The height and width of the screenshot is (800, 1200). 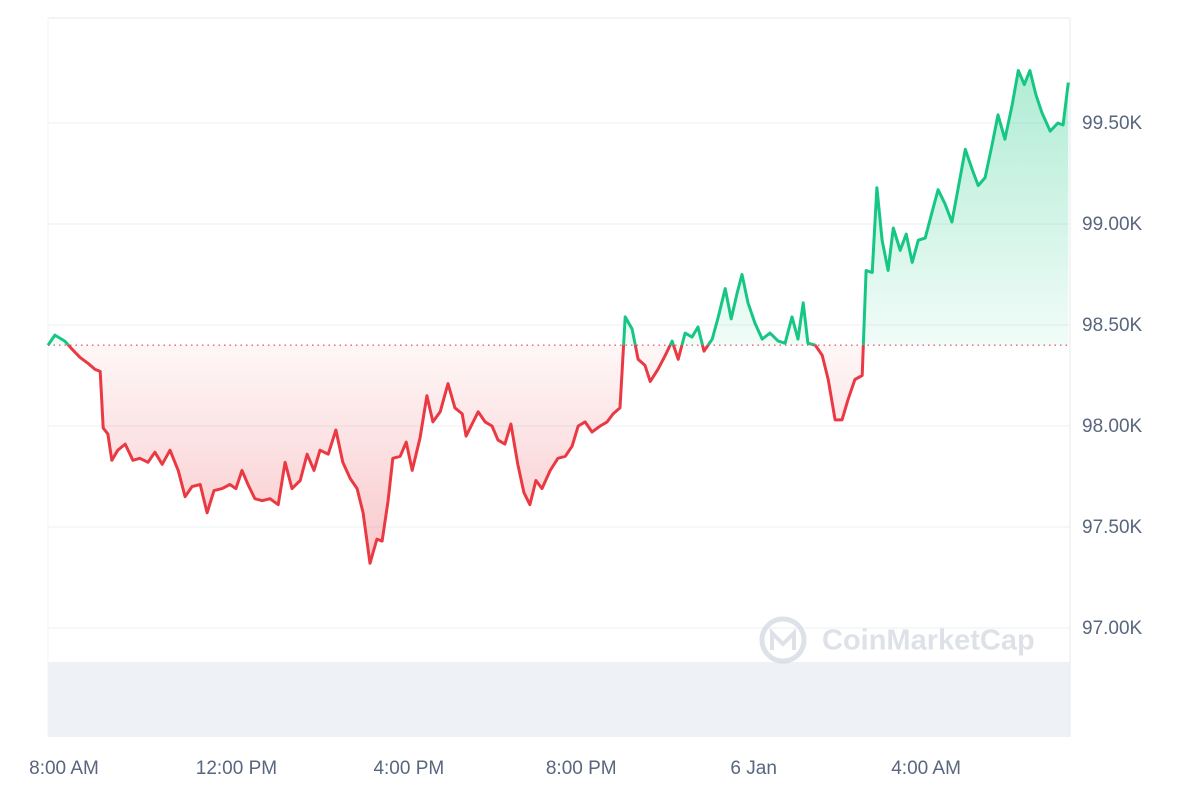 I want to click on x-tick-label: 8:00 AM, so click(x=64, y=768).